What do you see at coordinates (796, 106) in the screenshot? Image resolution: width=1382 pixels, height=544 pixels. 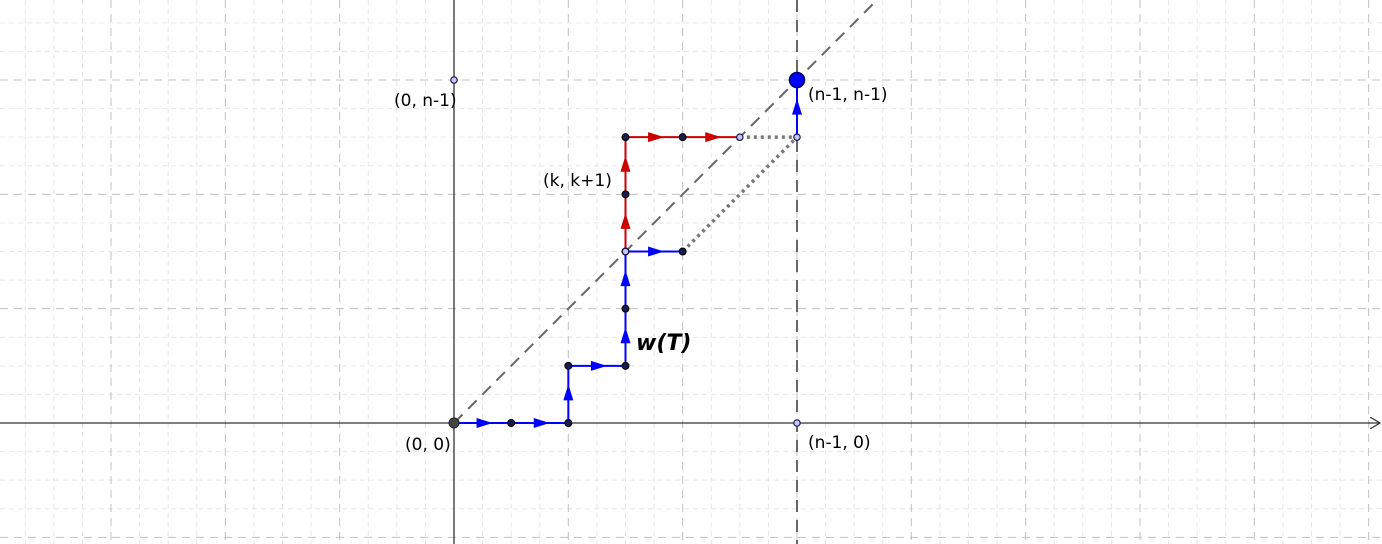 I see `final-step-arrow` at bounding box center [796, 106].